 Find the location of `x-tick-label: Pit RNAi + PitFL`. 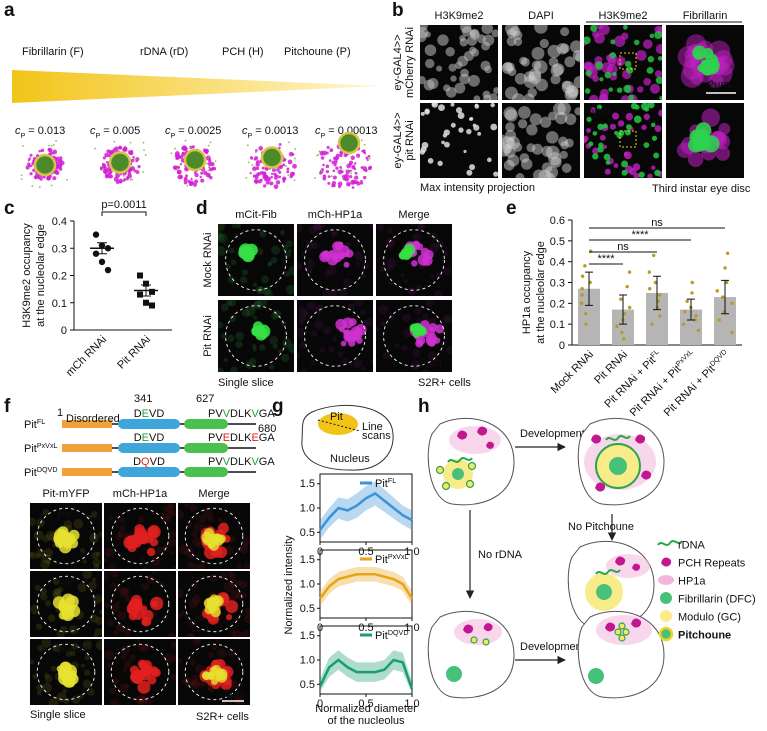

x-tick-label: Pit RNAi + PitFL is located at coordinates (633, 379).